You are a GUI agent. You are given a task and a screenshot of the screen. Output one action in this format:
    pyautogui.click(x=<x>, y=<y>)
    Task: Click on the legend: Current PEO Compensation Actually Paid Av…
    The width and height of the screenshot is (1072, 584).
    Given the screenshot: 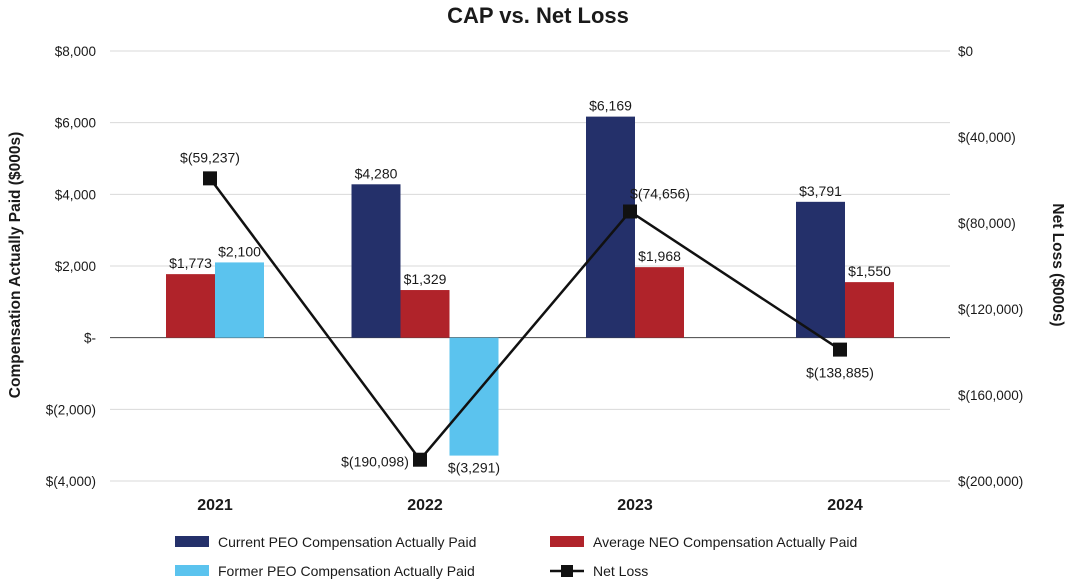 What is the action you would take?
    pyautogui.click(x=516, y=556)
    